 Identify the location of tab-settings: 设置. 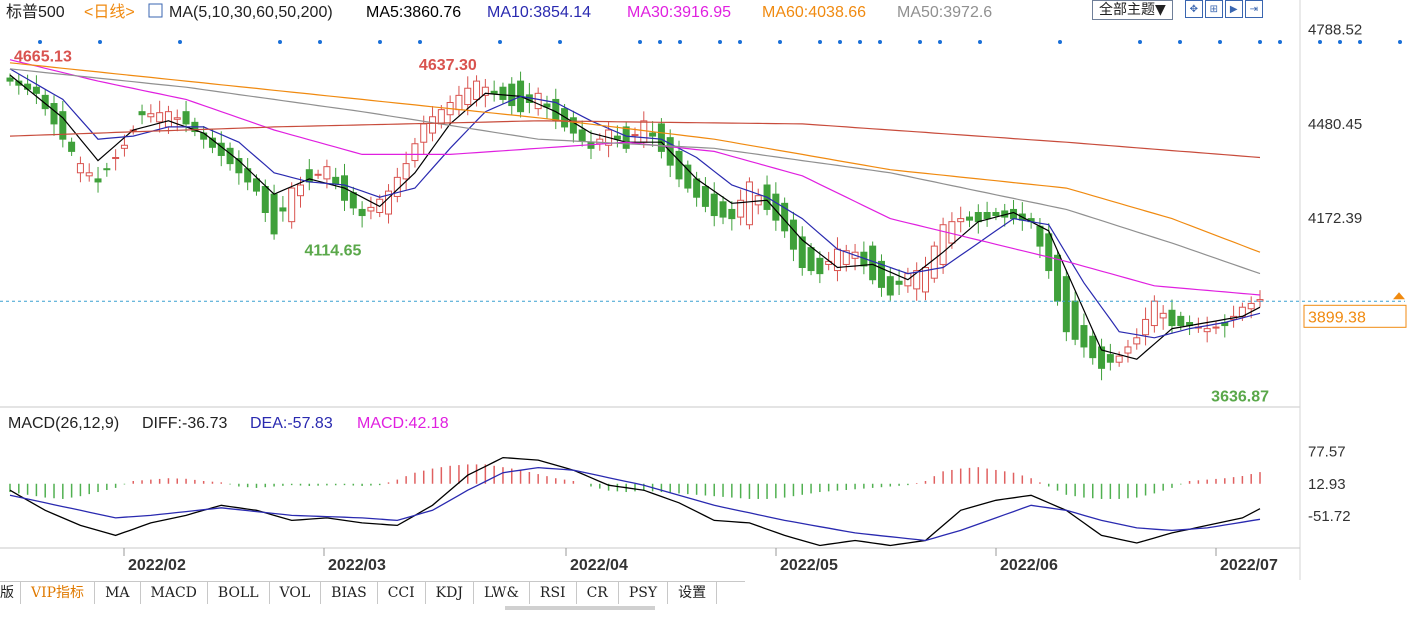
(693, 593).